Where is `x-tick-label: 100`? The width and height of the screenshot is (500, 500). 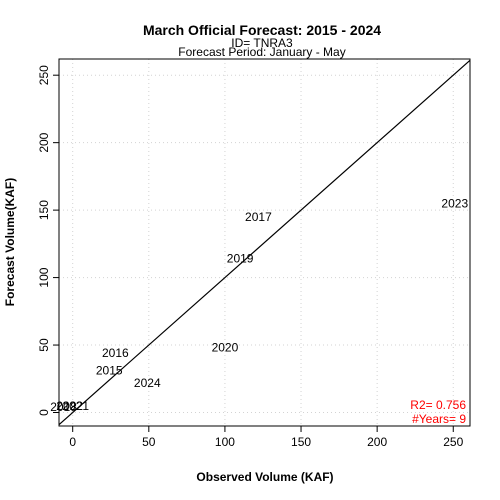
x-tick-label: 100 is located at coordinates (225, 442).